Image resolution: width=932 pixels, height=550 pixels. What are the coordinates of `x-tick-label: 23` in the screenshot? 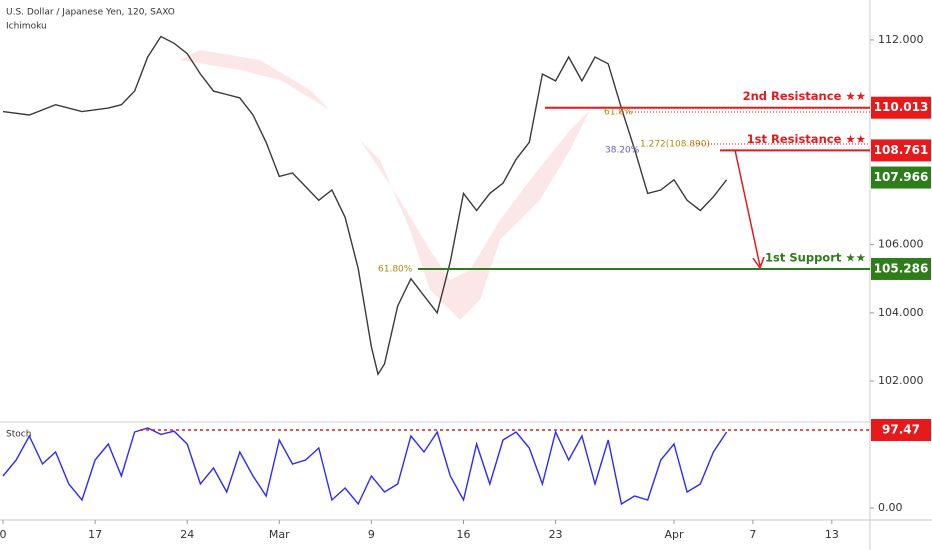 It's located at (556, 534).